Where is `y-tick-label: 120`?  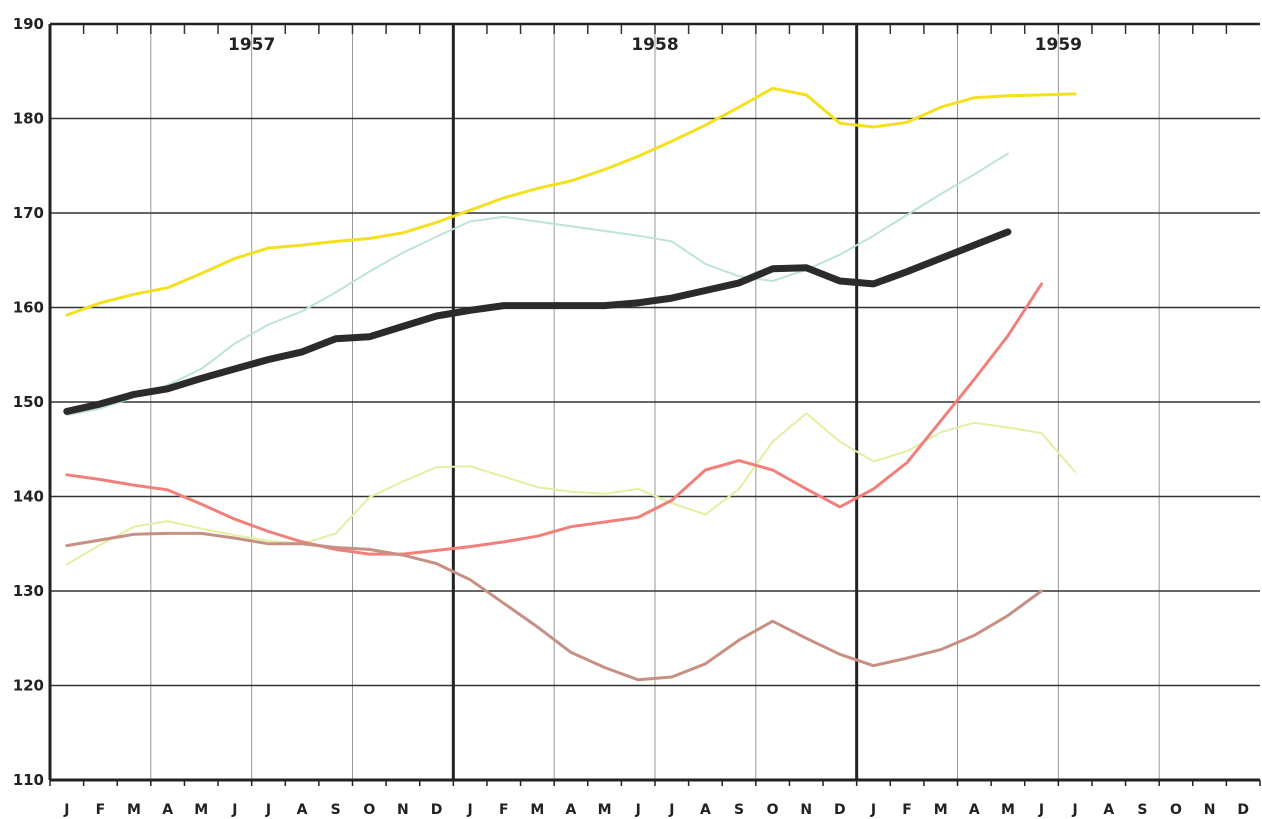 y-tick-label: 120 is located at coordinates (28, 686).